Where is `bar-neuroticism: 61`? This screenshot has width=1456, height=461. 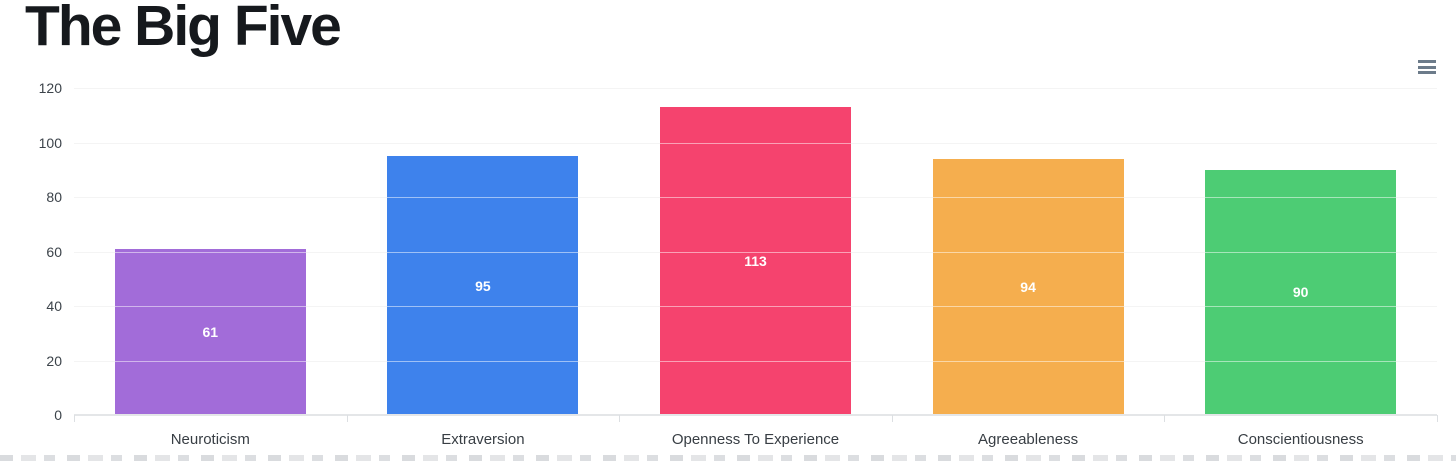 bar-neuroticism: 61 is located at coordinates (210, 331).